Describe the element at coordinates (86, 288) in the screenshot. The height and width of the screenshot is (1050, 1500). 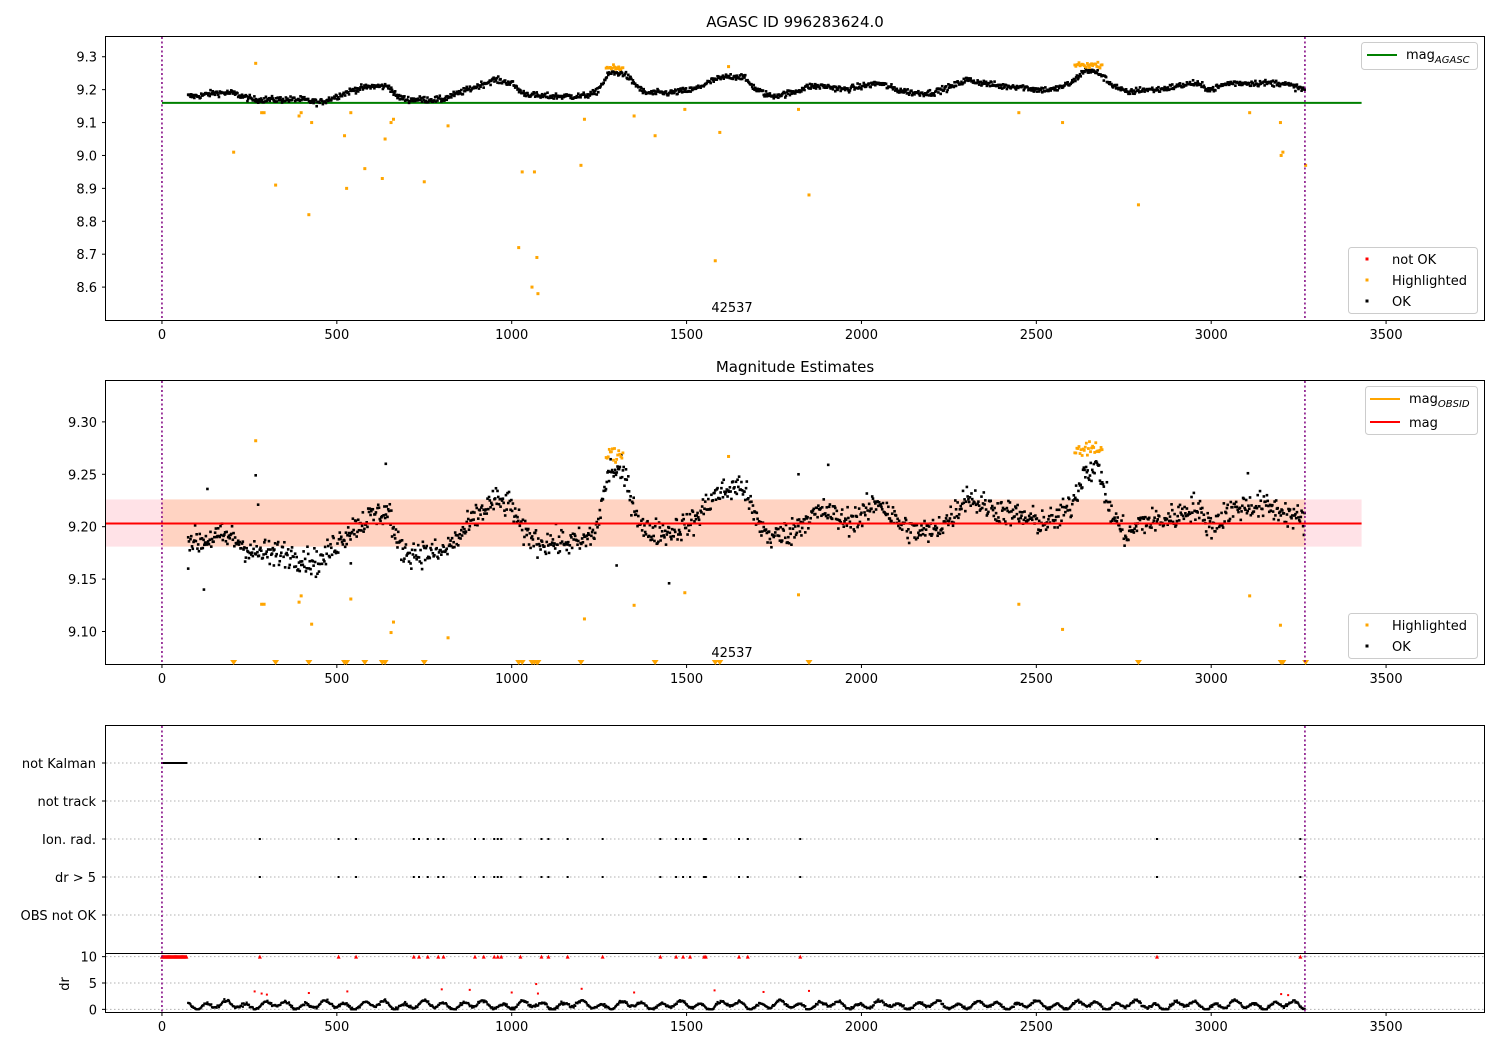
I see `y-tick-label: 8.6` at that location.